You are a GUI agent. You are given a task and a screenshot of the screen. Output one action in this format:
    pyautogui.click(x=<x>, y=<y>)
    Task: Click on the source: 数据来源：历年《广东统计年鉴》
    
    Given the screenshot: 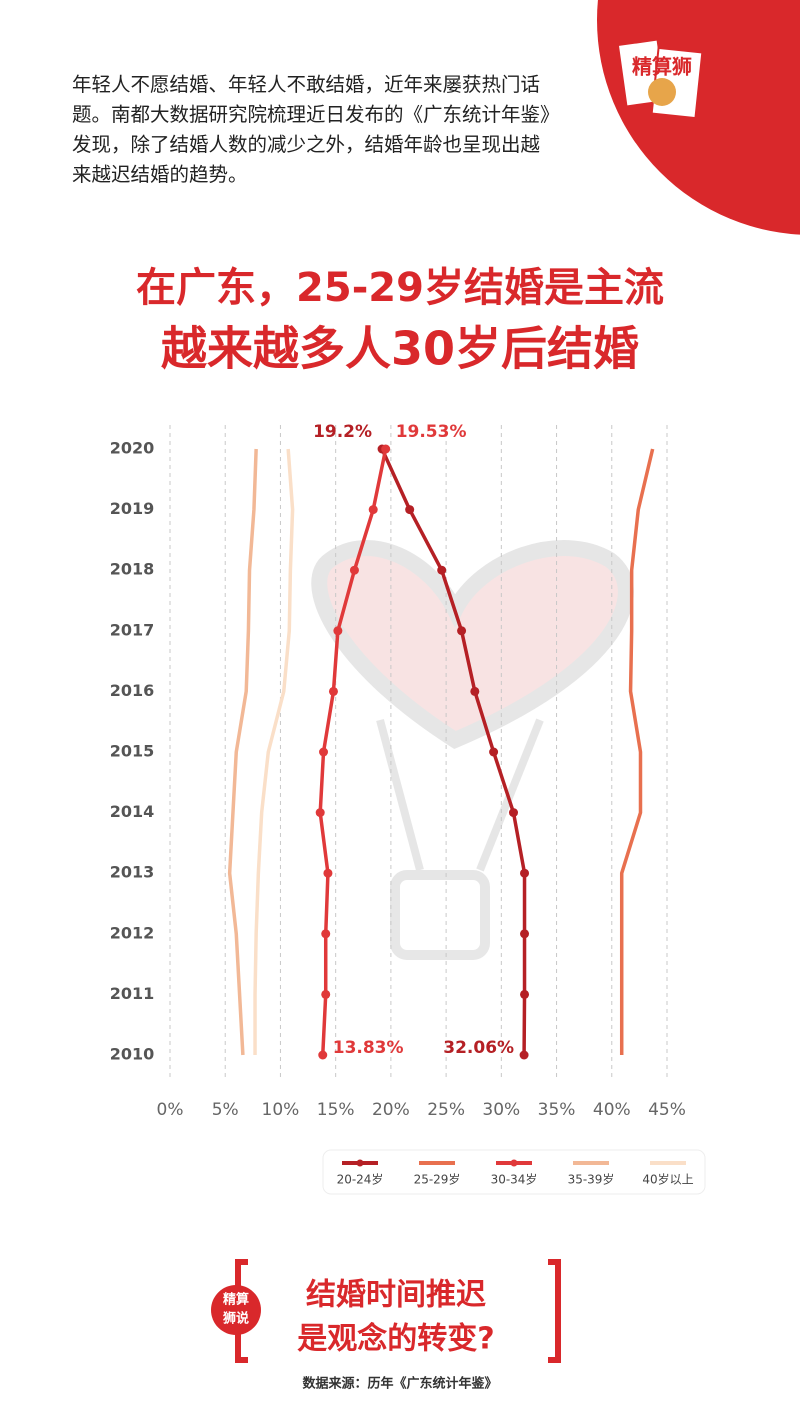 What is the action you would take?
    pyautogui.click(x=399, y=1384)
    